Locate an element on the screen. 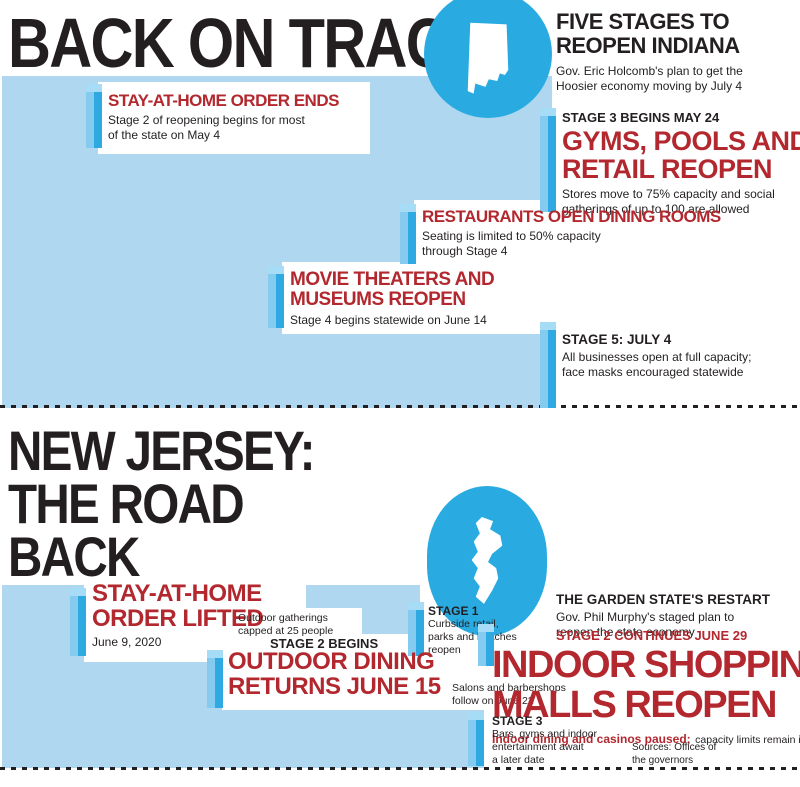 Image resolution: width=800 pixels, height=787 pixels. title-line: THE ROAD is located at coordinates (126, 503).